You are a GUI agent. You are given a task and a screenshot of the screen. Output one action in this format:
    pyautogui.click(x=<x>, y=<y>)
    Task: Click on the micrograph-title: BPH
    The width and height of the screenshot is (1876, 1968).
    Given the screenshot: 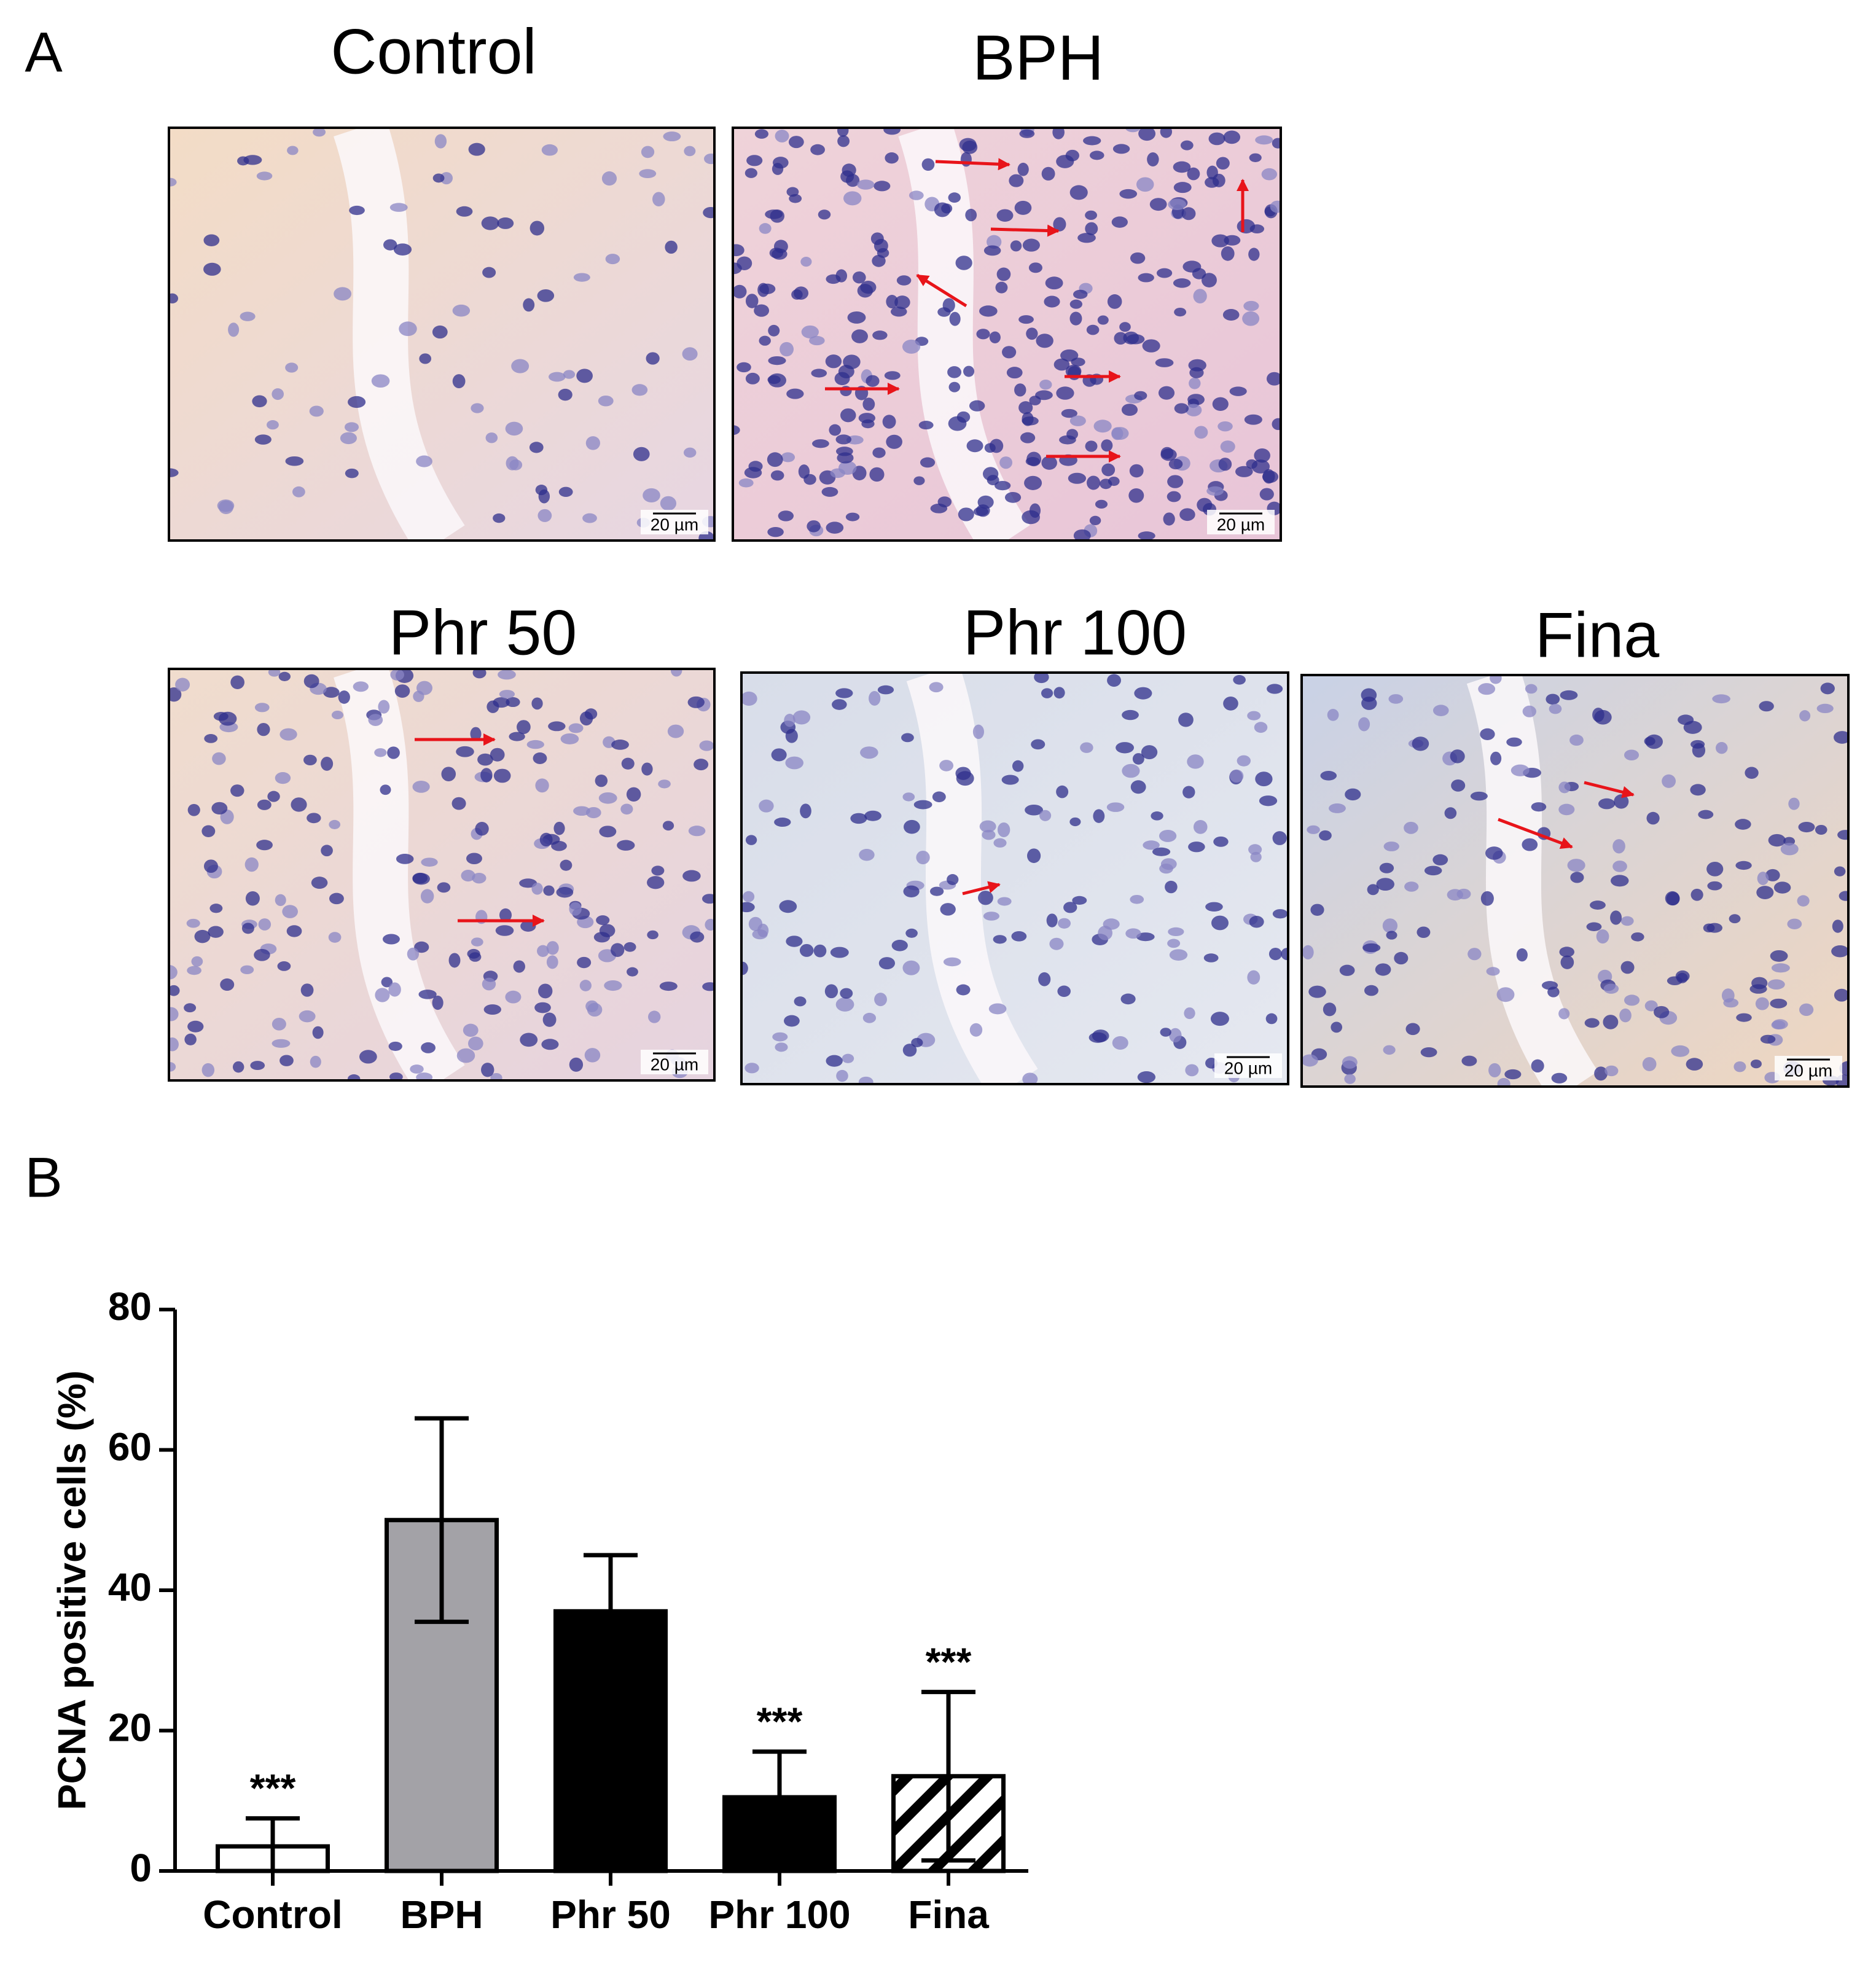 What is the action you would take?
    pyautogui.click(x=1038, y=57)
    